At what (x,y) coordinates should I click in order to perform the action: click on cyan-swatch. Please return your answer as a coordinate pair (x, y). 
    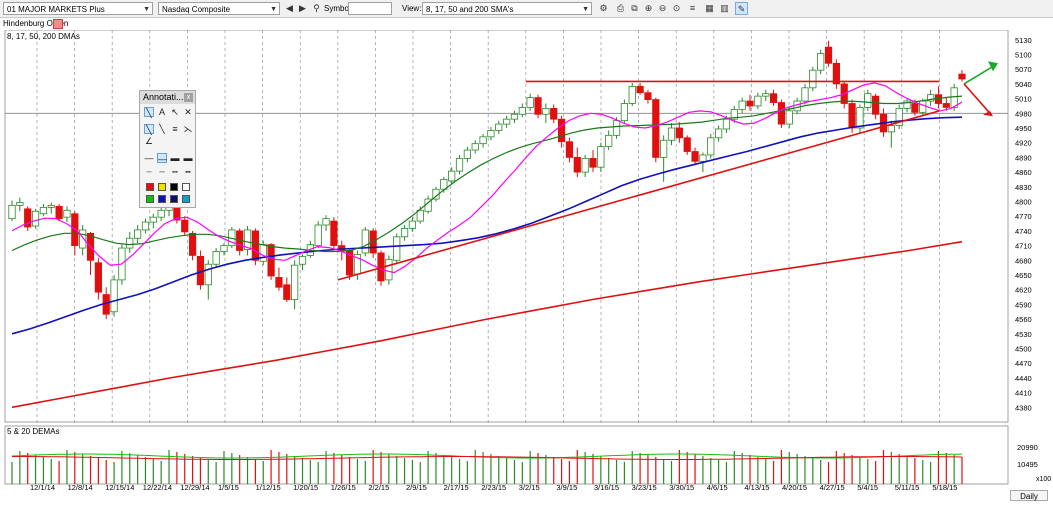
    Looking at the image, I should click on (186, 199).